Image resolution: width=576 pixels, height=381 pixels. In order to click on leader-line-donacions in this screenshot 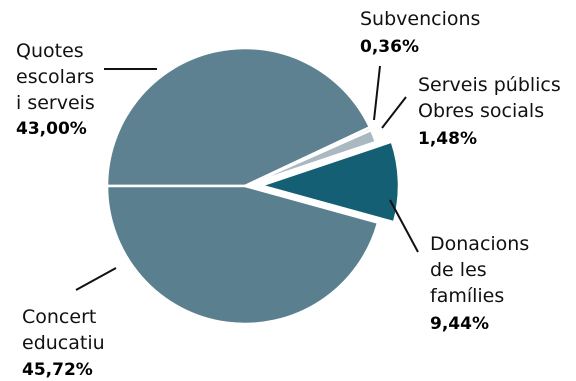, I will do `click(404, 226)`.